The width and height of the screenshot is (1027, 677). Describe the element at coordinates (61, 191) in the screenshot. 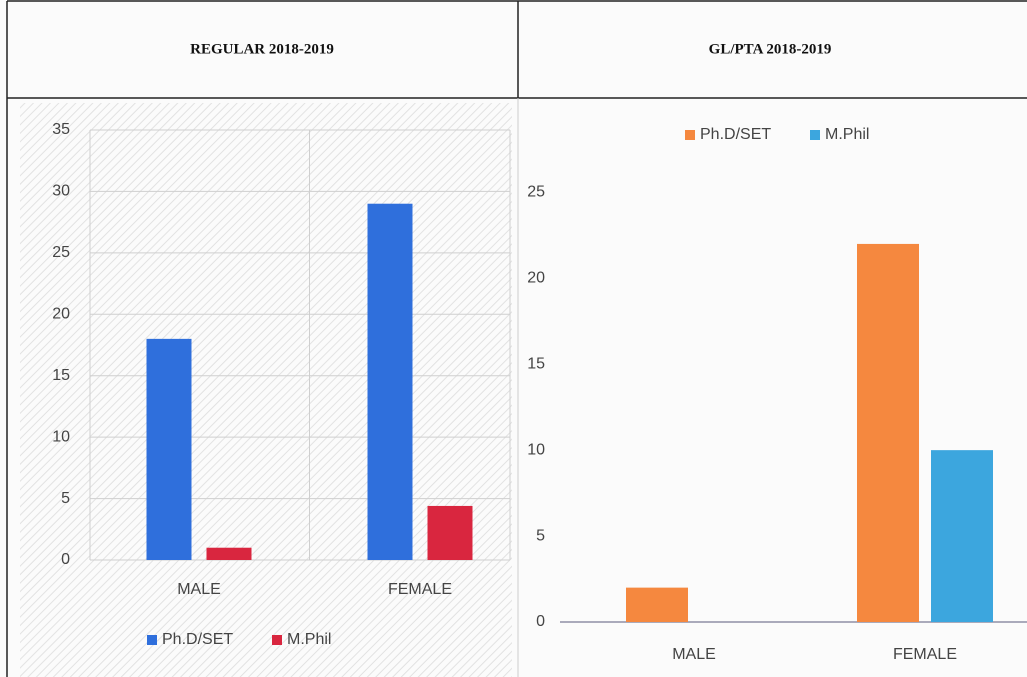

I see `y-tick-label: 30` at that location.